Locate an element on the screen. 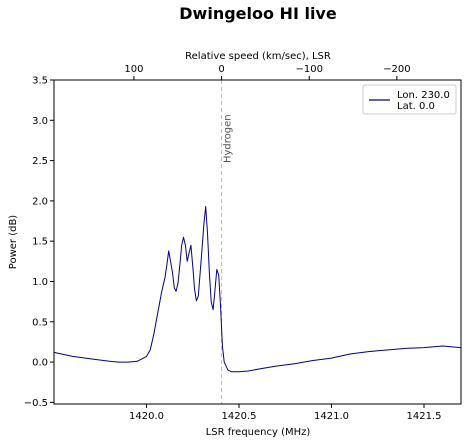 This screenshot has width=468, height=443. y-tick-label: 0.5 is located at coordinates (40, 322).